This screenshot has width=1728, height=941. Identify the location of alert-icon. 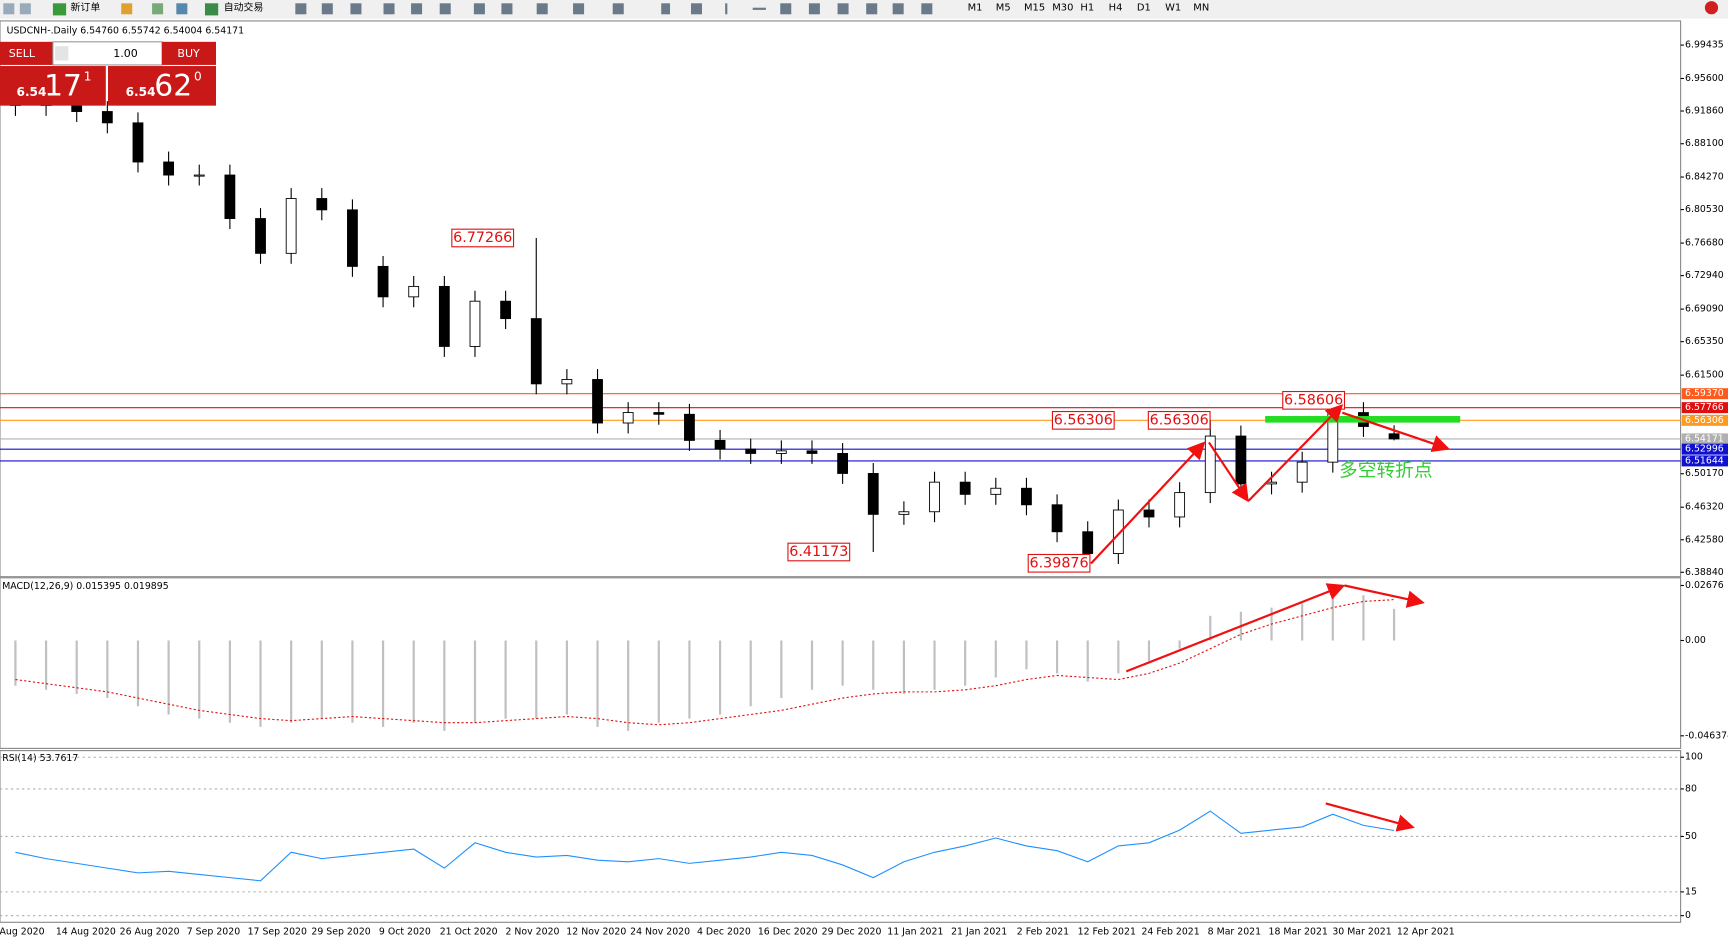
(1711, 8).